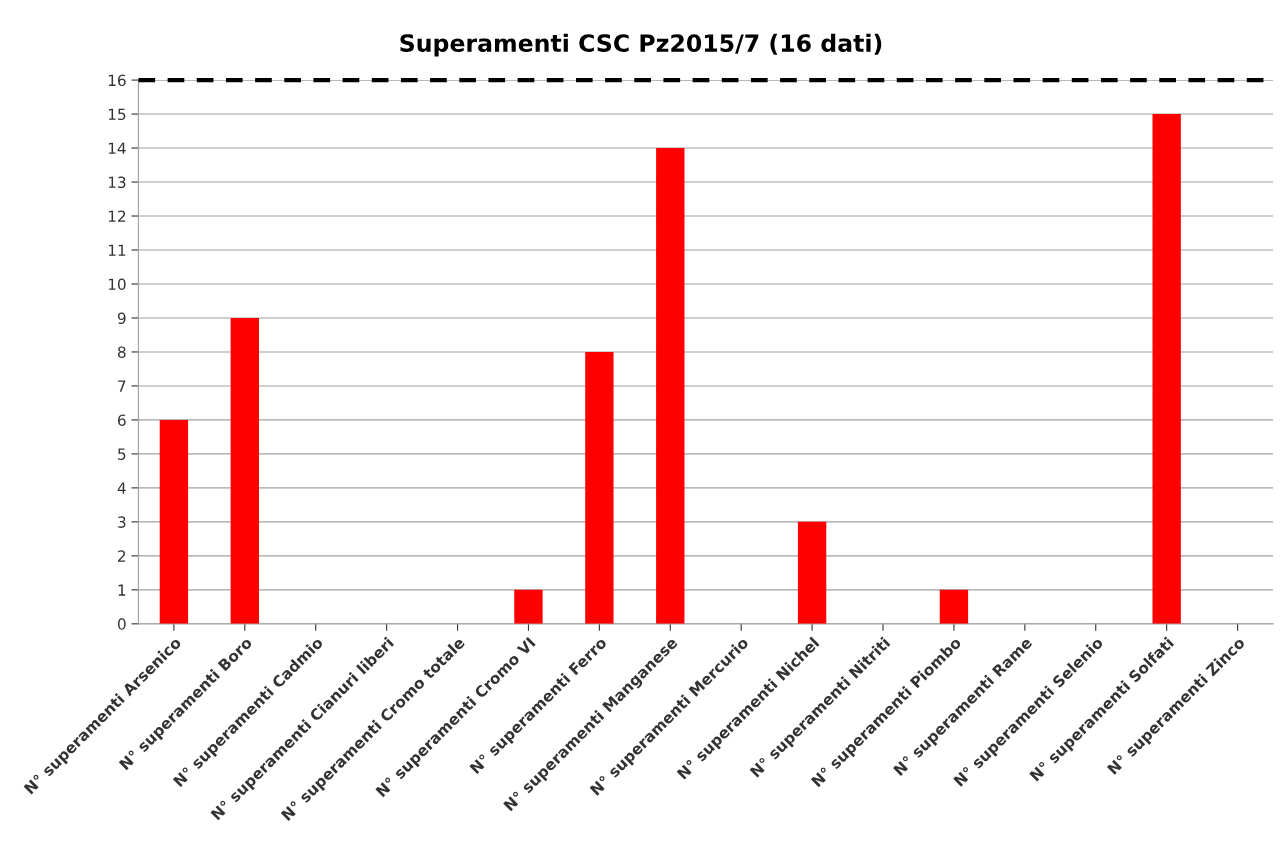 The image size is (1282, 843). I want to click on y-tick-label: 2, so click(122, 556).